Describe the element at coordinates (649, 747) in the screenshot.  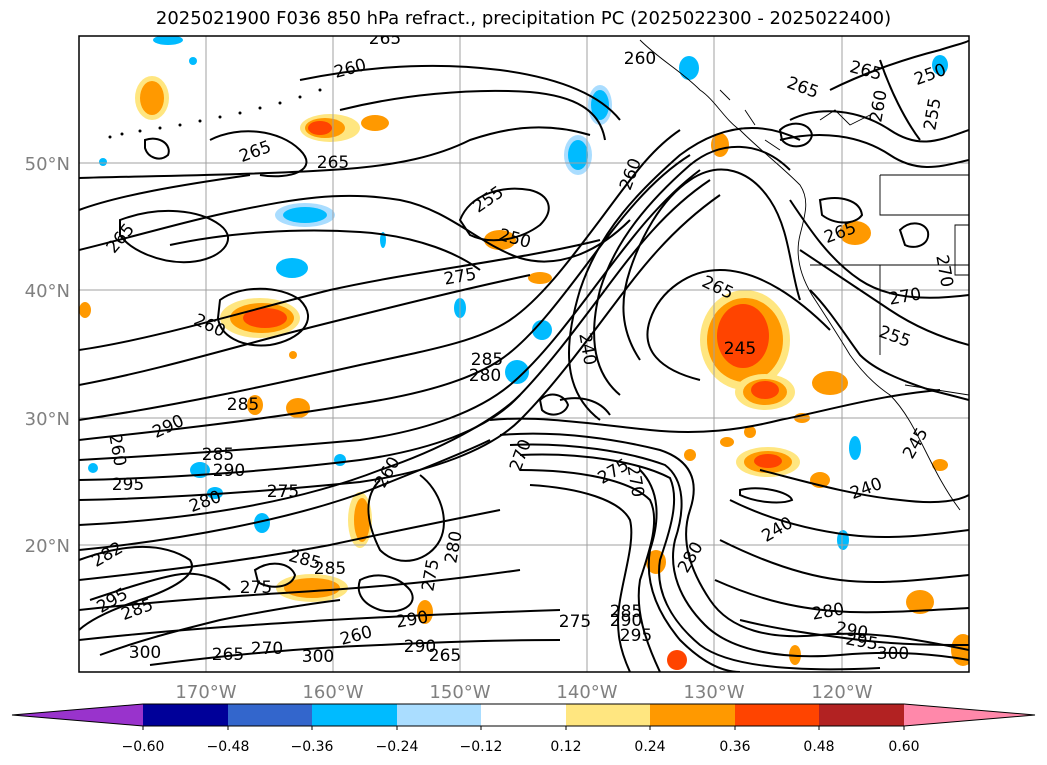
I see `colorbar-tick-label: 0.24` at that location.